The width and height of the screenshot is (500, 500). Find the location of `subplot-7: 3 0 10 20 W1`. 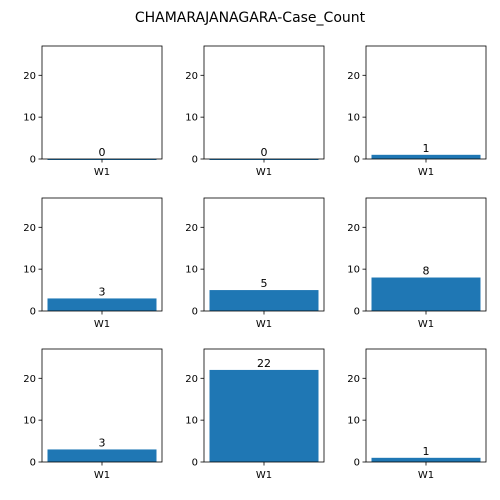

subplot-7: 3 0 10 20 W1 is located at coordinates (93, 414).